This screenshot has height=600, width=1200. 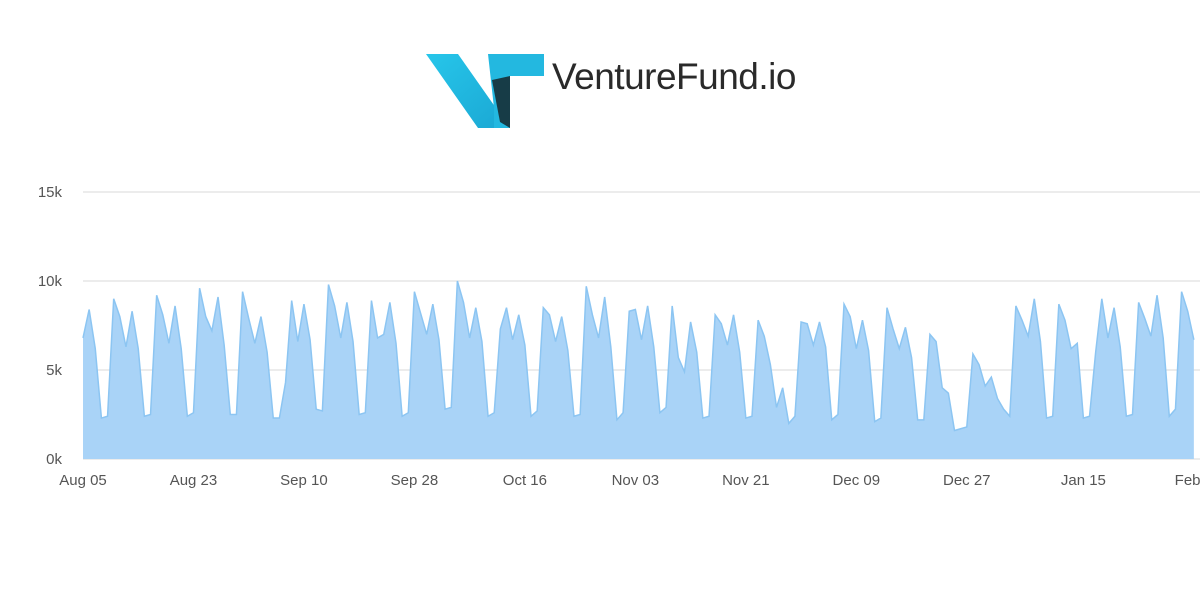 I want to click on x-tick-label: Aug 23, so click(x=194, y=480).